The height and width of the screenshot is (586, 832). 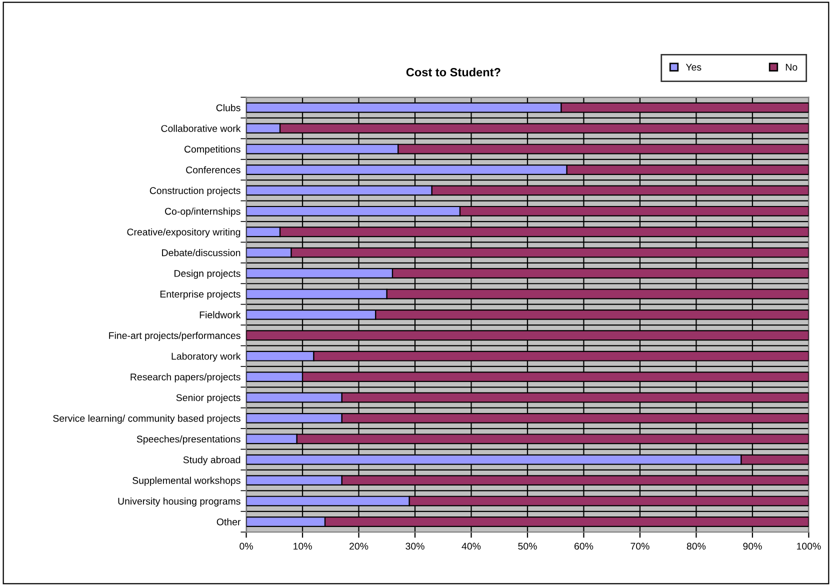 I want to click on x-tick-label: 100%, so click(x=809, y=546).